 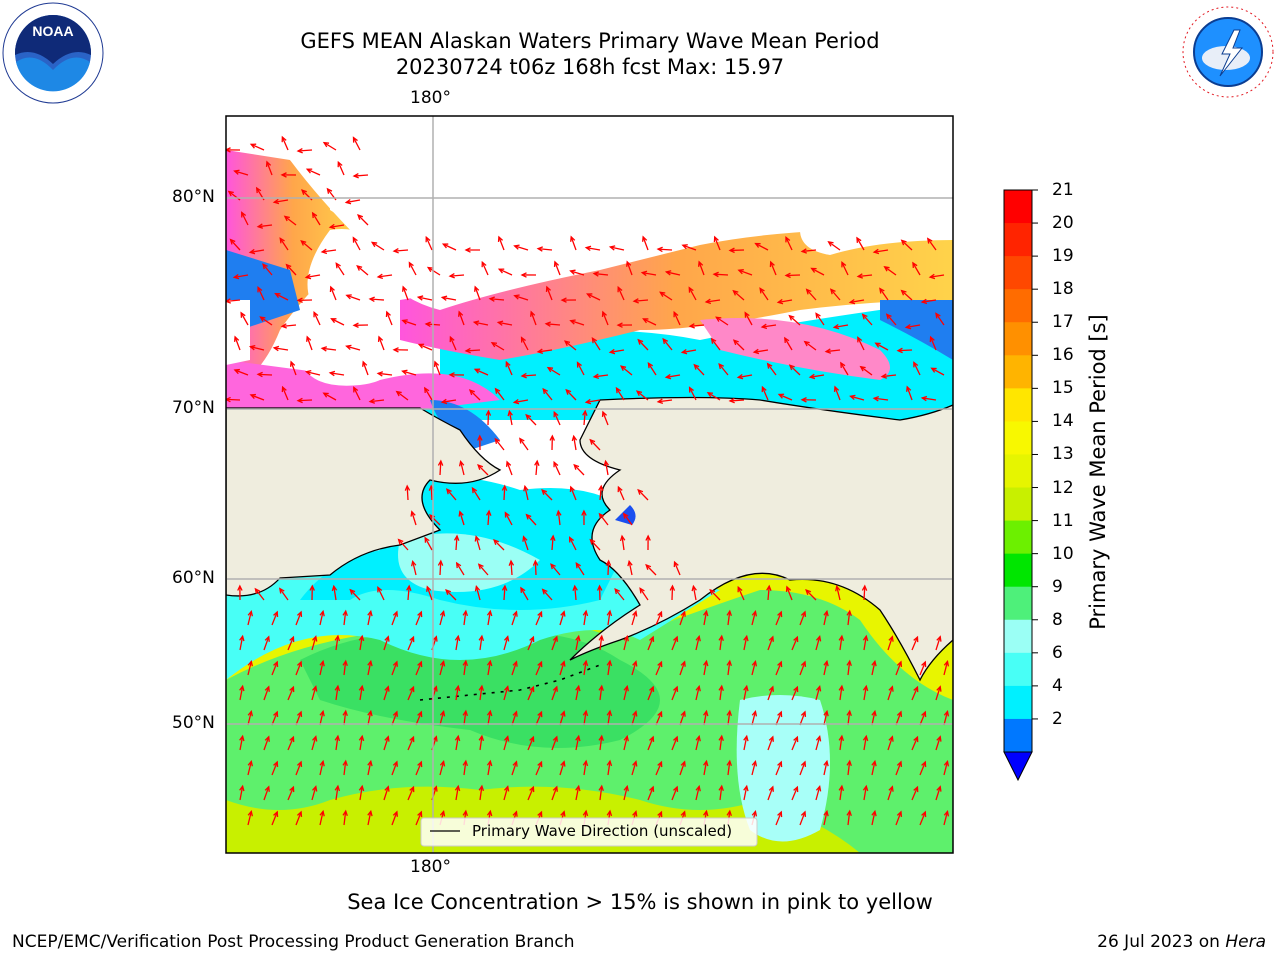 What do you see at coordinates (1098, 472) in the screenshot?
I see `colorbar-label: Primary Wave Mean Period [s]` at bounding box center [1098, 472].